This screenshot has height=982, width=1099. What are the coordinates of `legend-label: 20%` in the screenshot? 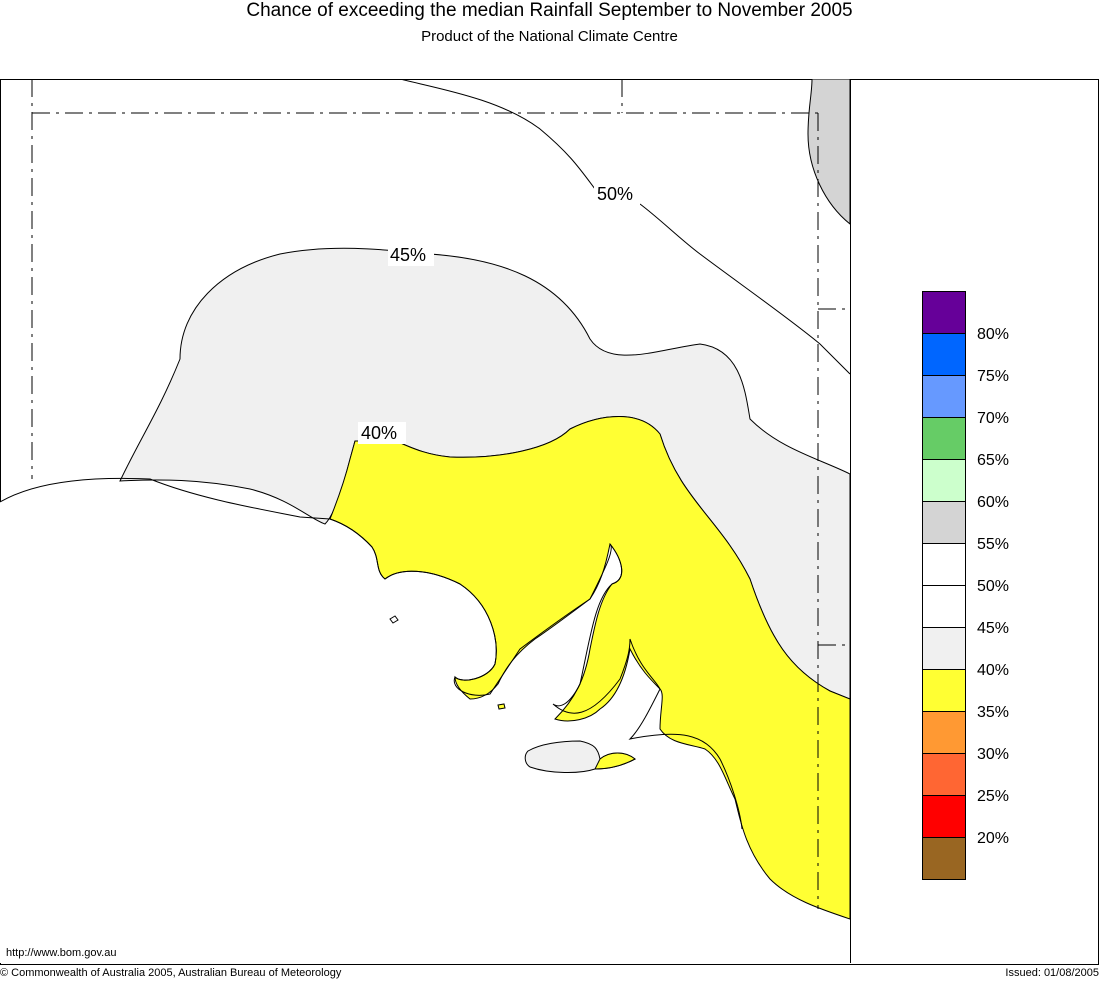 It's located at (993, 838).